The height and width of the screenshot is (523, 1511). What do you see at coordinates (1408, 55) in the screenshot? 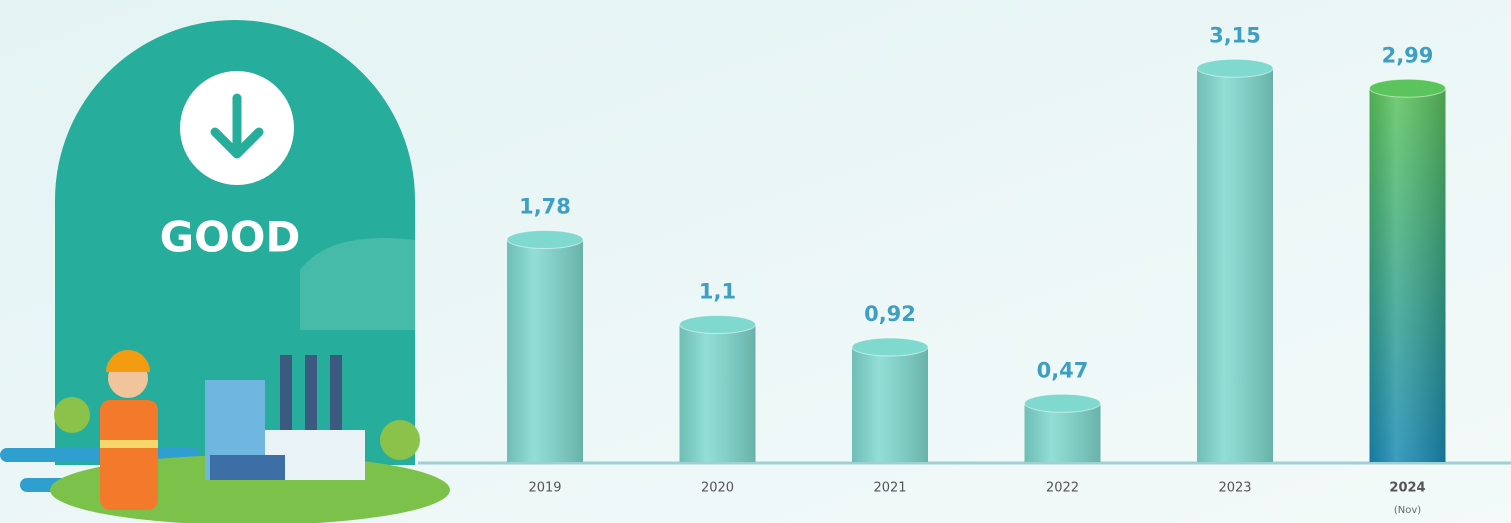
I see `value-label: 2,99` at bounding box center [1408, 55].